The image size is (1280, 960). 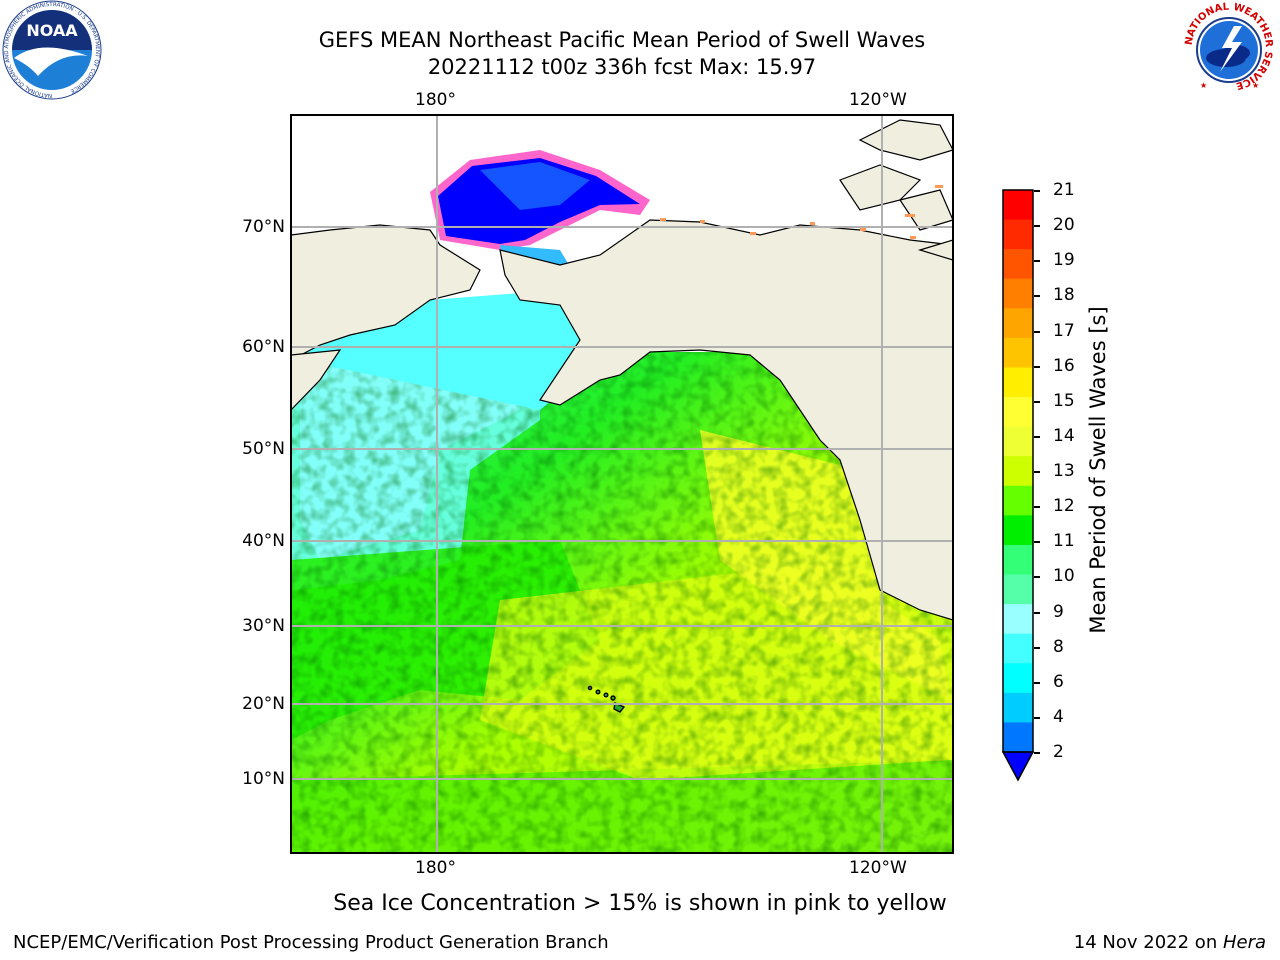 I want to click on colorbar-tick-label: 2, so click(x=1058, y=752).